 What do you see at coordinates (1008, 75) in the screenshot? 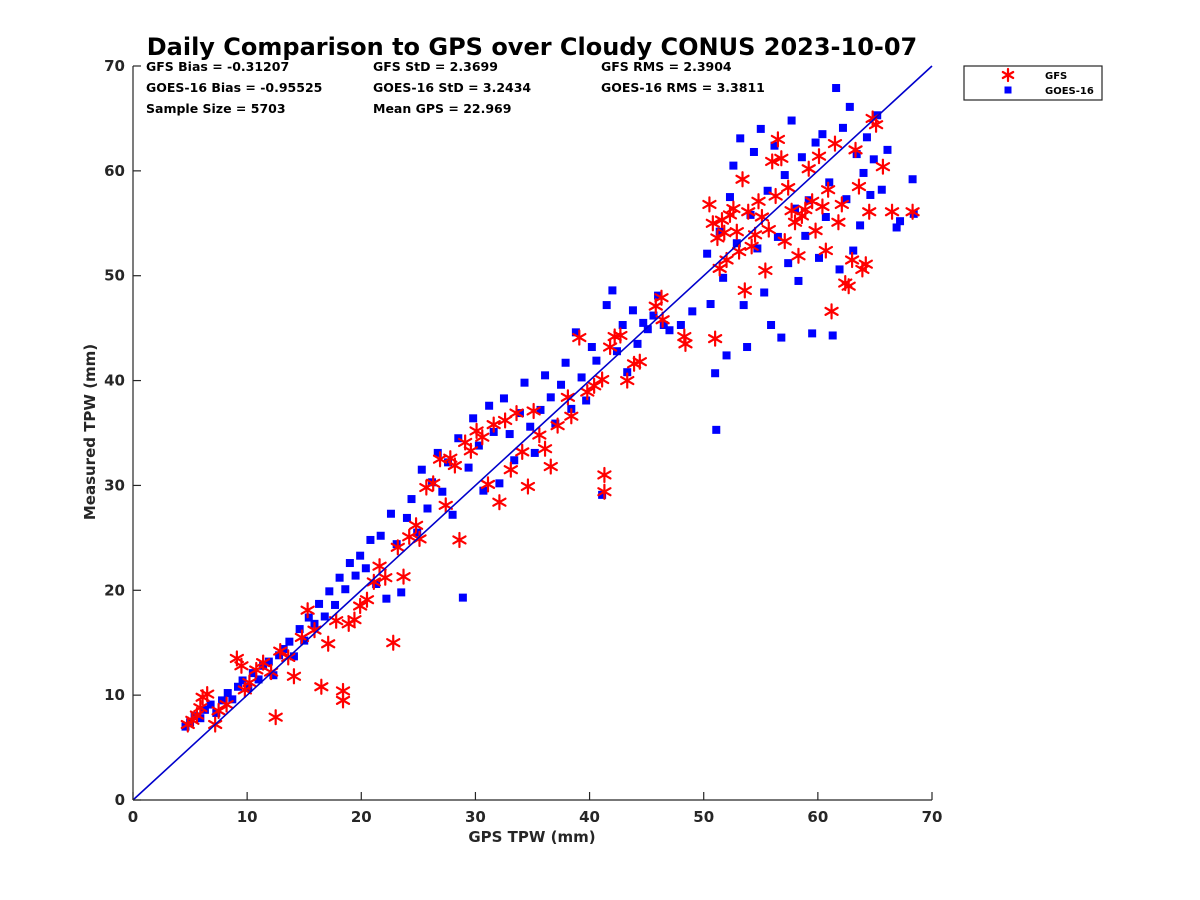
I see `legend-gfs-marker` at bounding box center [1008, 75].